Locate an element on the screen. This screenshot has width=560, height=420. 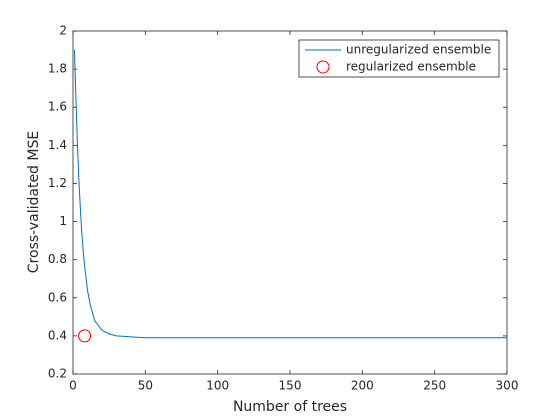
y-tick-label: 1 is located at coordinates (63, 221).